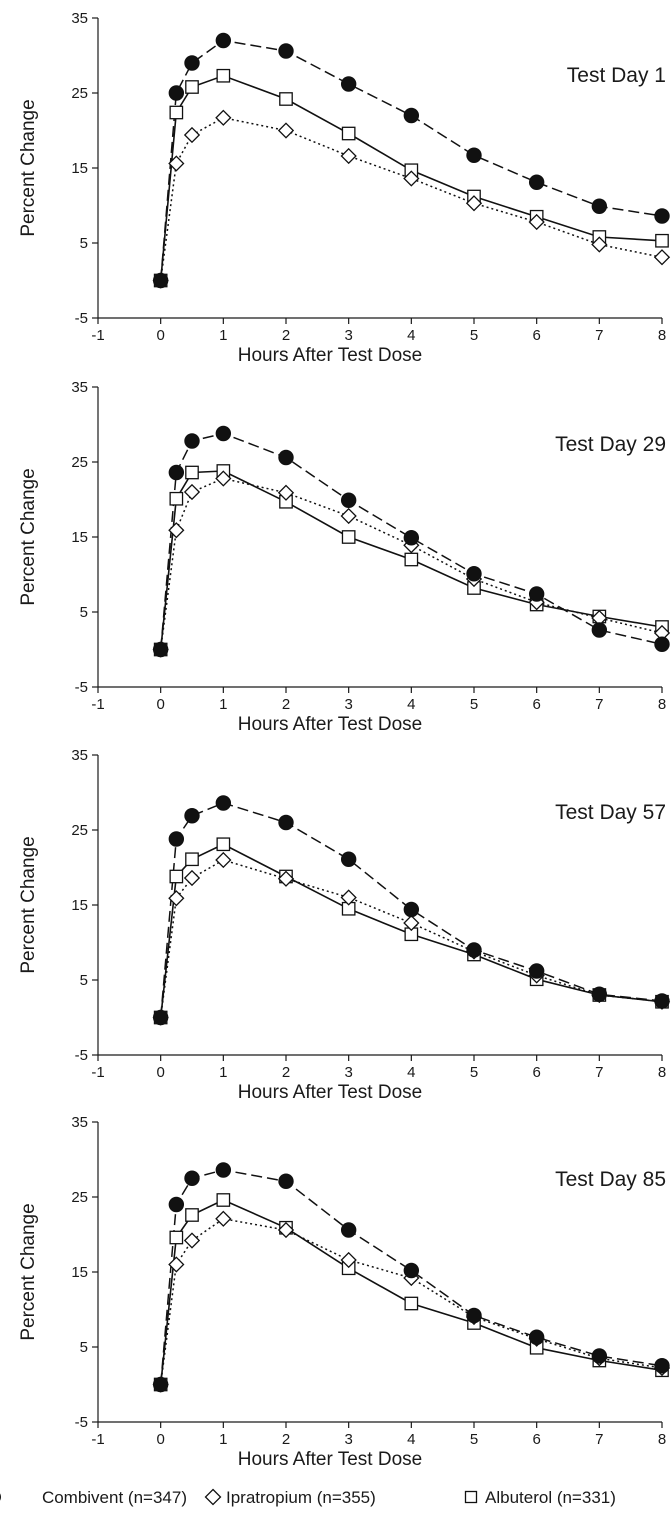 This screenshot has height=1516, width=671. I want to click on x-tick-label: 0, so click(160, 1439).